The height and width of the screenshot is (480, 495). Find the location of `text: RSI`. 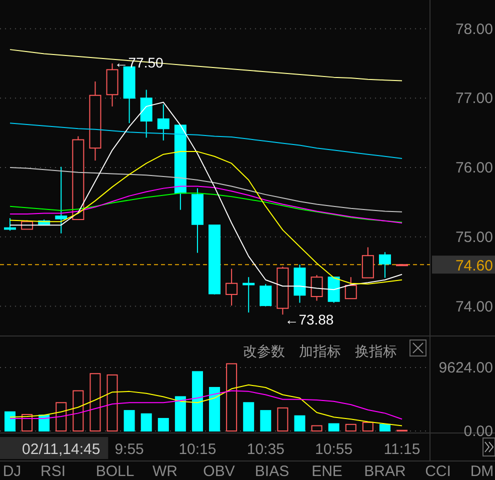

text: RSI is located at coordinates (53, 471).